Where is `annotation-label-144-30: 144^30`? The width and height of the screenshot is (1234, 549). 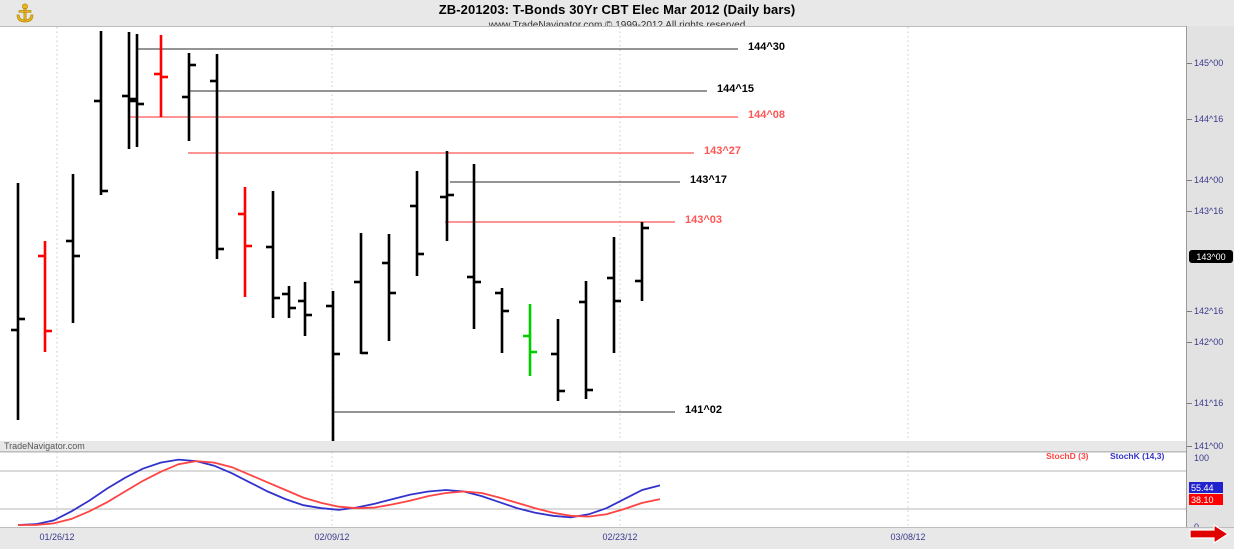 annotation-label-144-30: 144^30 is located at coordinates (767, 47).